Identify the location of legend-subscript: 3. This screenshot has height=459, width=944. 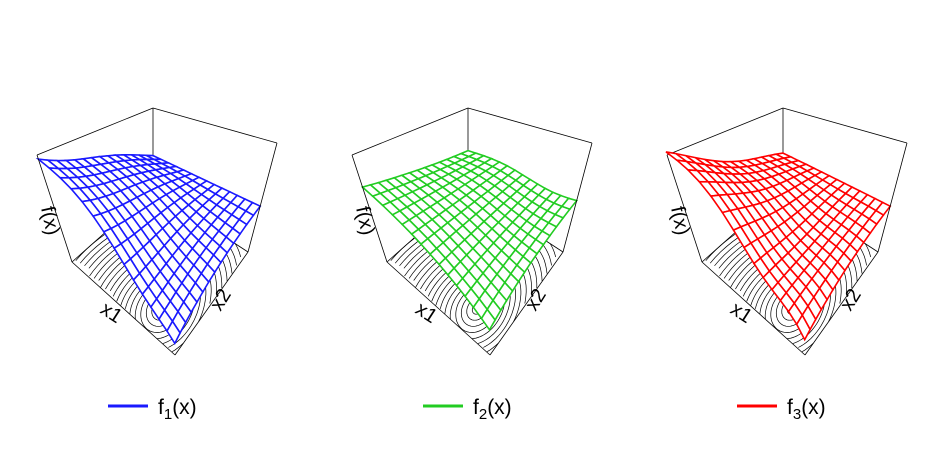
(797, 414).